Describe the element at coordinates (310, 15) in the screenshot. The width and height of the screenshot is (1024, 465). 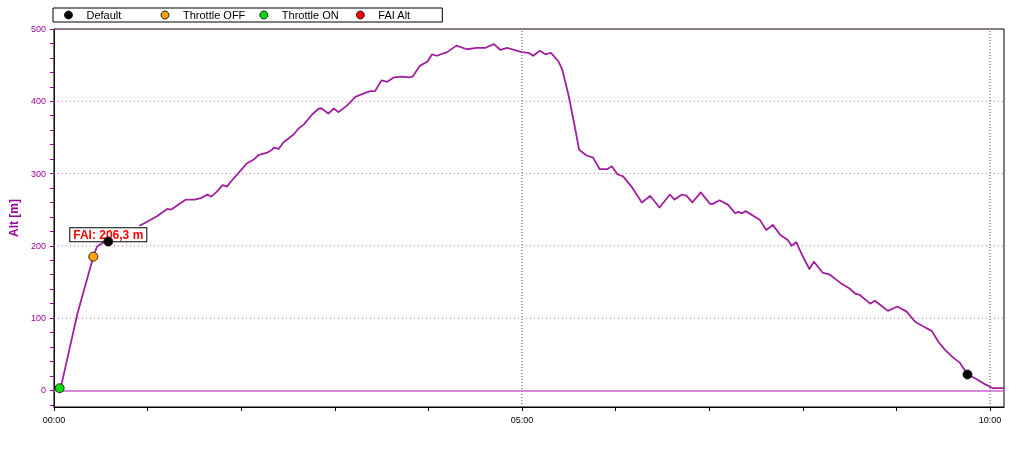
I see `legend-label: Throttle ON` at that location.